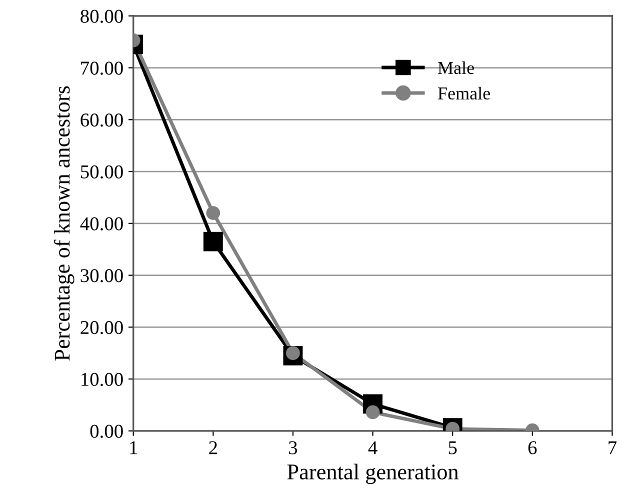 This screenshot has height=497, width=626. Describe the element at coordinates (612, 447) in the screenshot. I see `x-tick-label: 7` at that location.